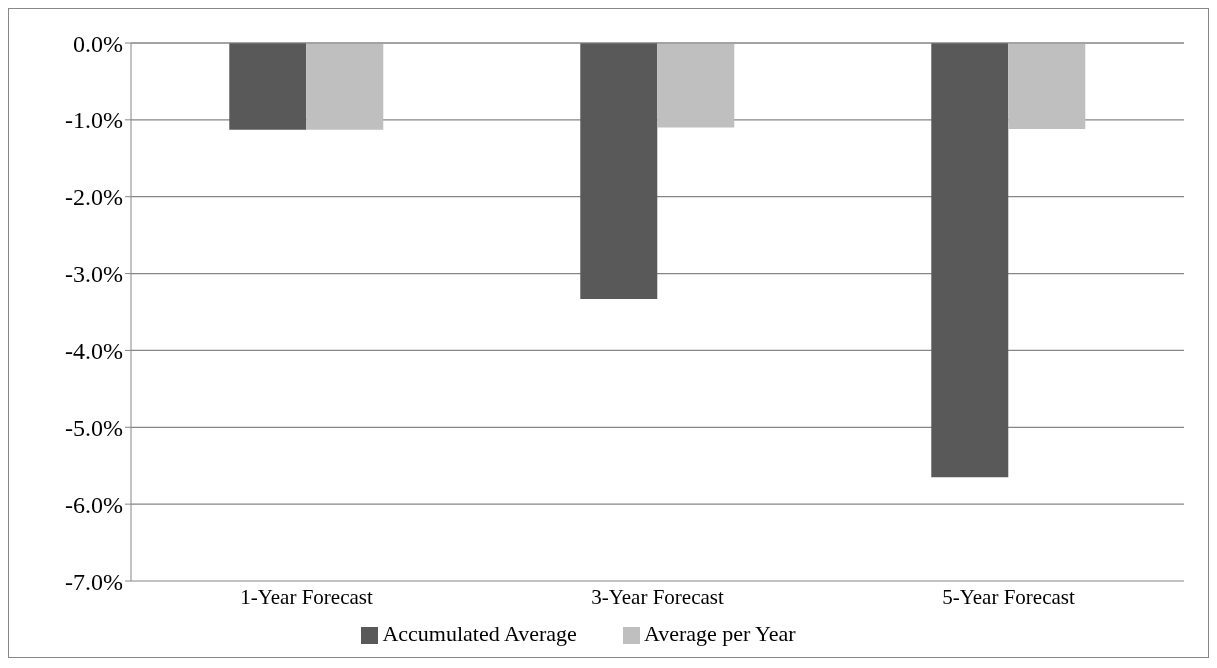 This screenshot has height=668, width=1217. Describe the element at coordinates (306, 596) in the screenshot. I see `x-tick-label: 1-Year Forecast` at that location.